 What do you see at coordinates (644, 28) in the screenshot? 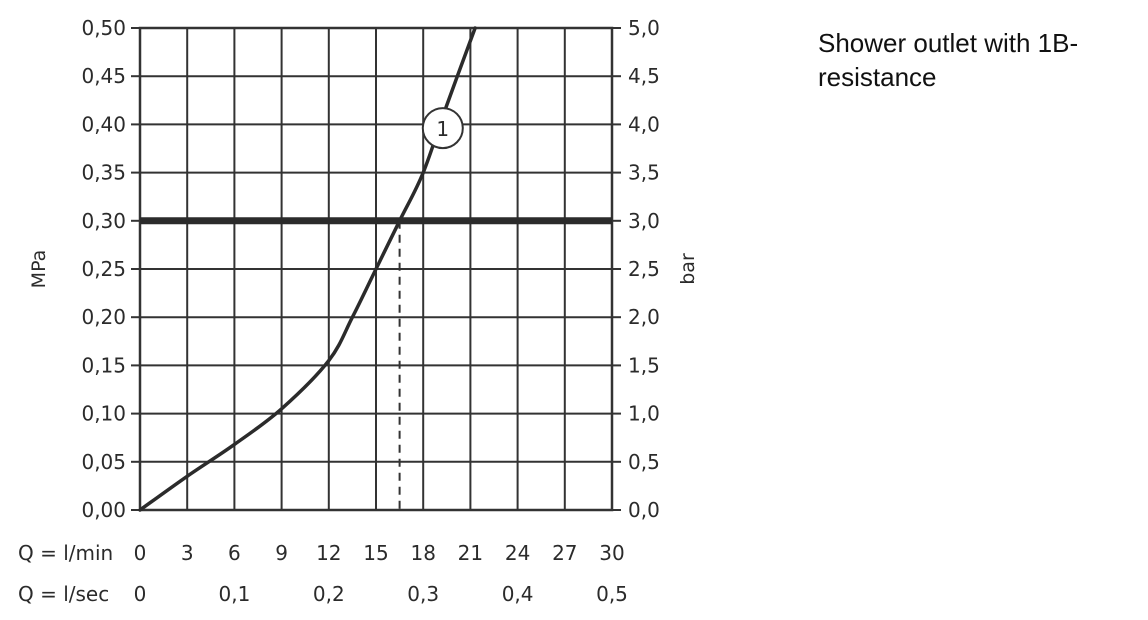
I see `y-tick-label-right: 5,0` at bounding box center [644, 28].